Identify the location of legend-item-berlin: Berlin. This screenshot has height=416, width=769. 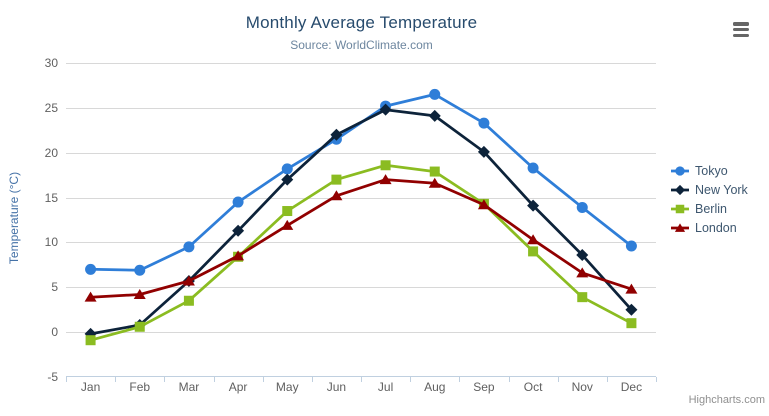
(709, 208).